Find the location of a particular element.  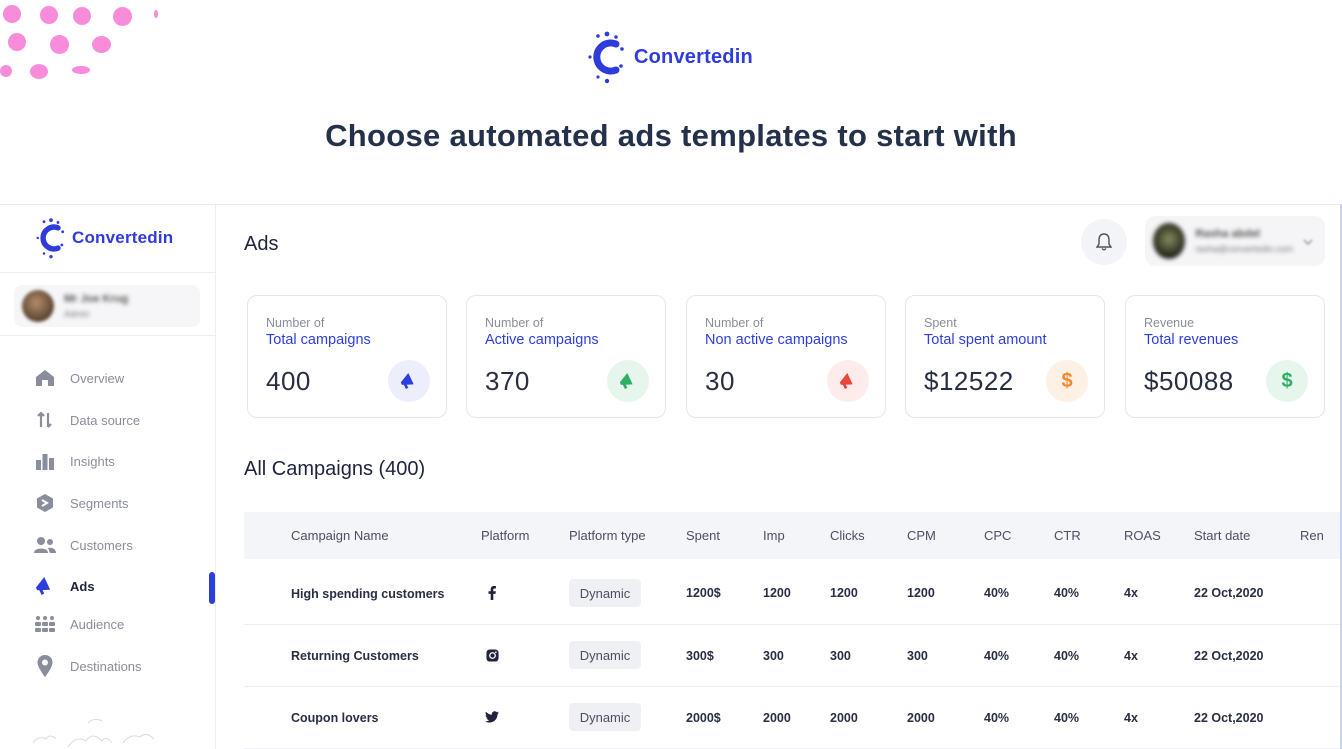

stat-label: Revenue is located at coordinates (1169, 323).